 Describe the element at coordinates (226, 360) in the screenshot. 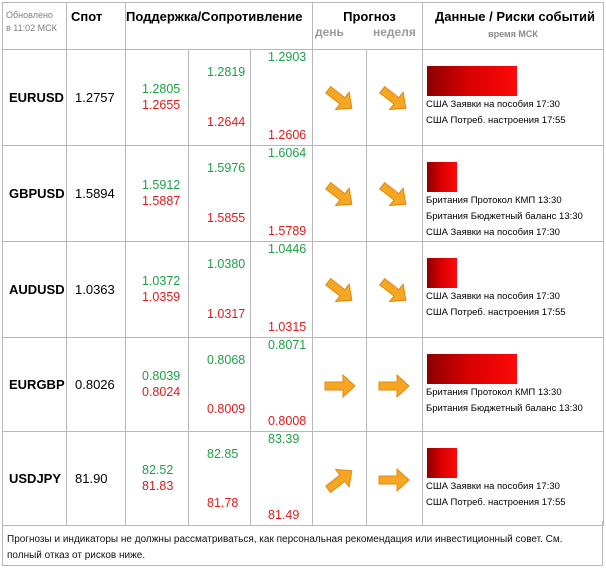

I see `resistance-level-2: 0.8068` at that location.